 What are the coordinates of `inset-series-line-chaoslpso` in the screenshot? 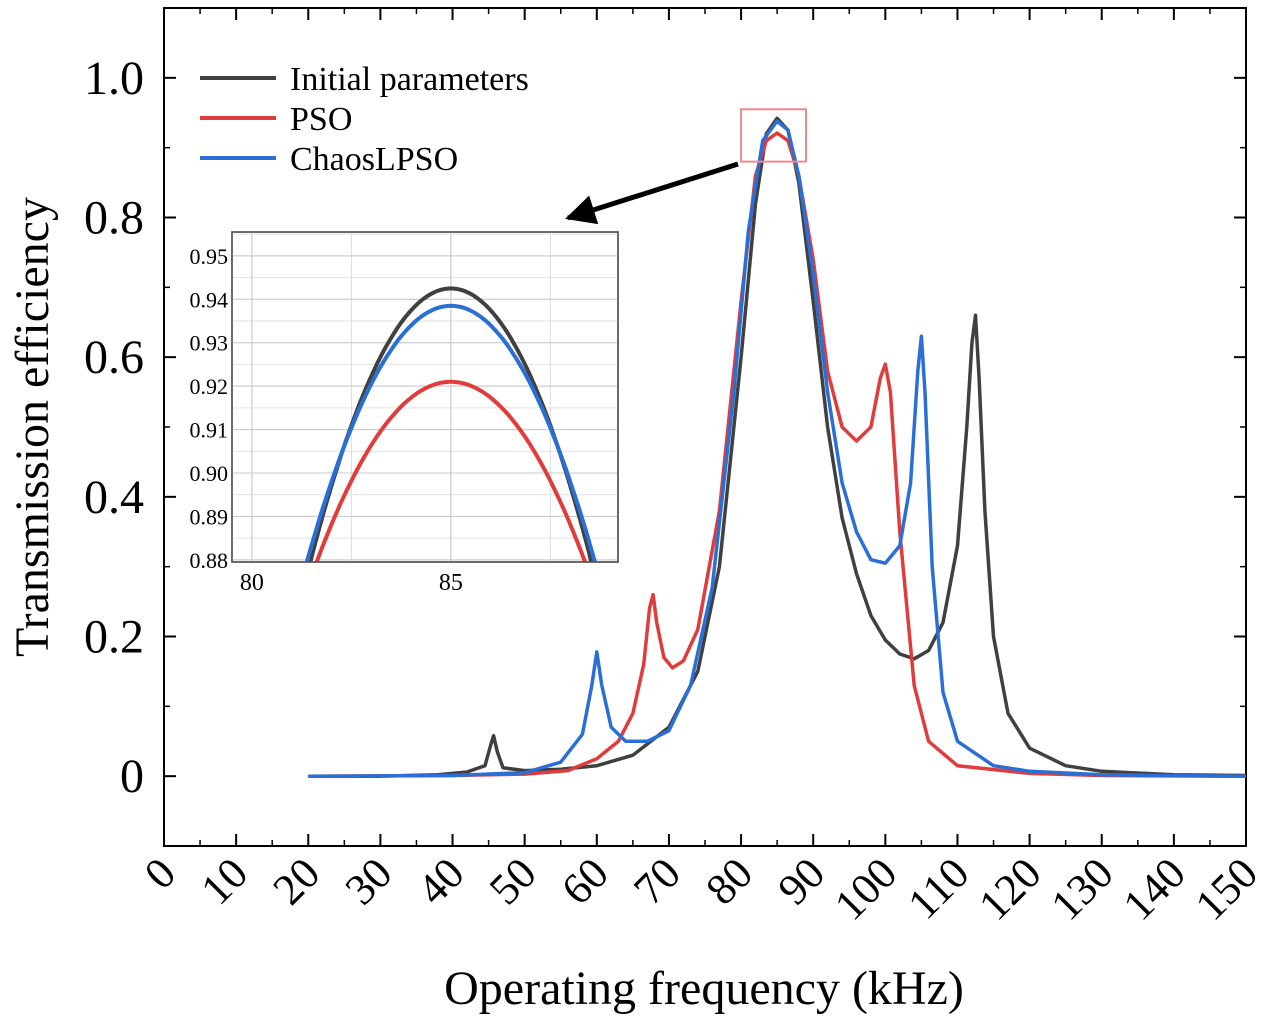 It's located at (451, 432).